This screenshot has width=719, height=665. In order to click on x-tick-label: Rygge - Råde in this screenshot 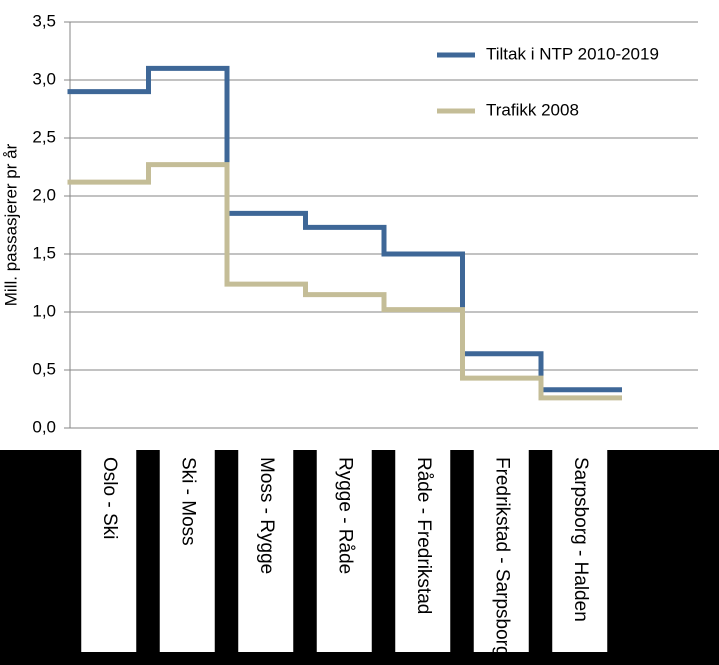, I will do `click(345, 515)`.